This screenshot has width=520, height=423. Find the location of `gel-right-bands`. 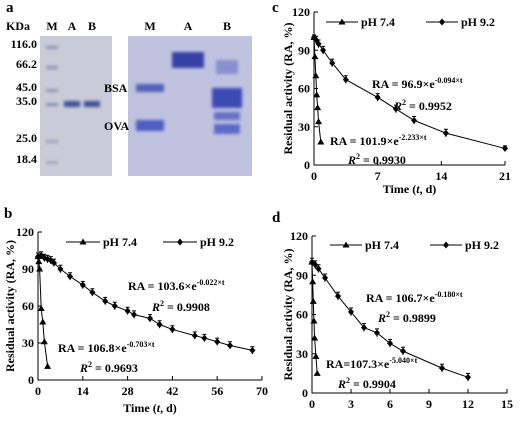

gel-right-bands is located at coordinates (189, 93).